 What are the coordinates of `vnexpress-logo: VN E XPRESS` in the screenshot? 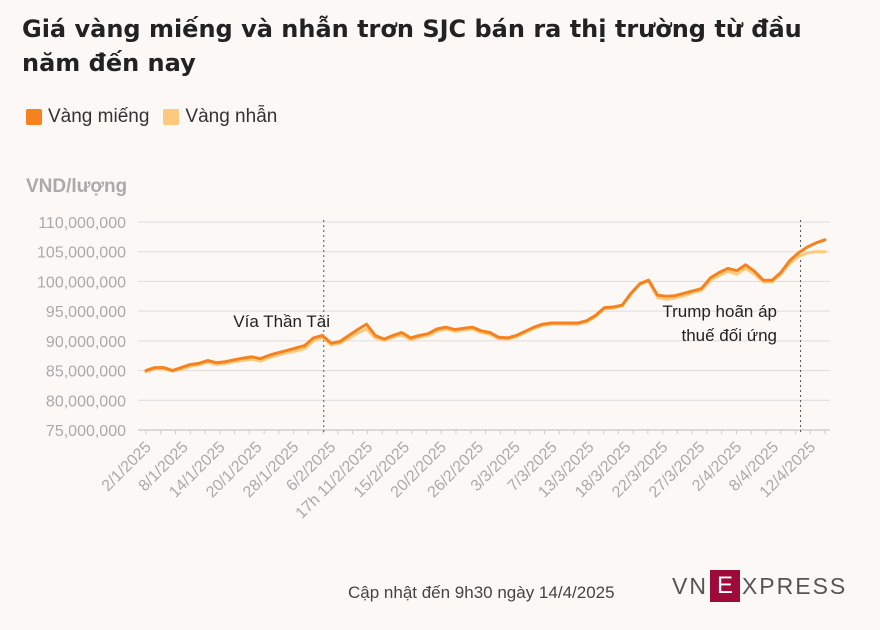 It's located at (759, 586).